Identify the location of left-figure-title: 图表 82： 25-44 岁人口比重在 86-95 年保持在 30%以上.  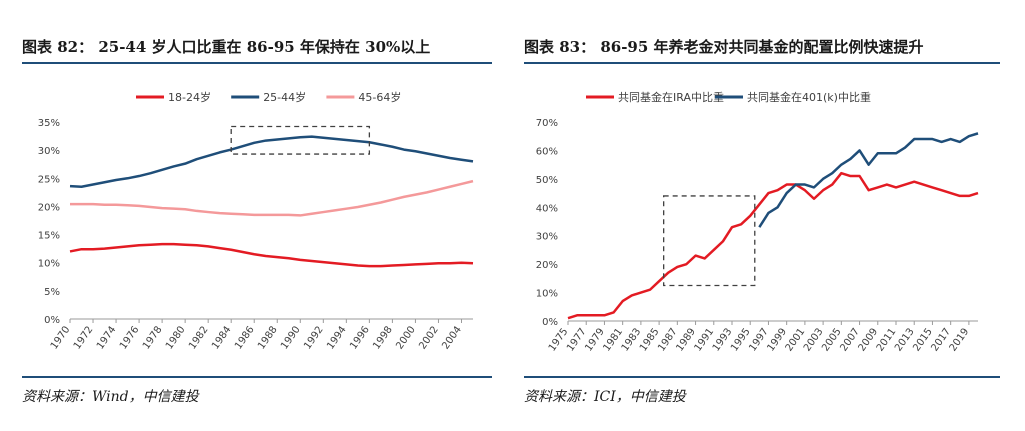
(226, 47).